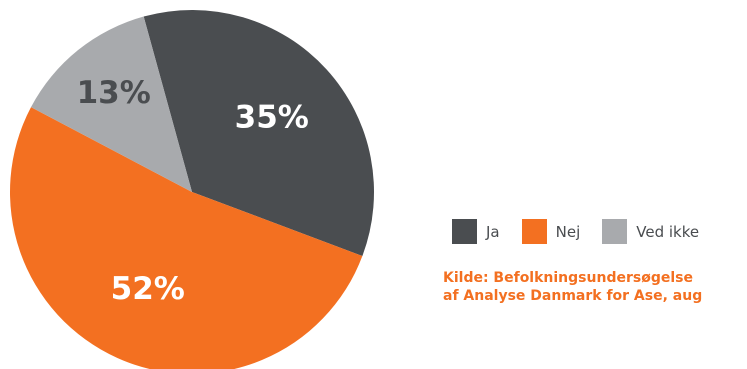 The width and height of the screenshot is (747, 369). What do you see at coordinates (534, 231) in the screenshot?
I see `legend-swatch-nej` at bounding box center [534, 231].